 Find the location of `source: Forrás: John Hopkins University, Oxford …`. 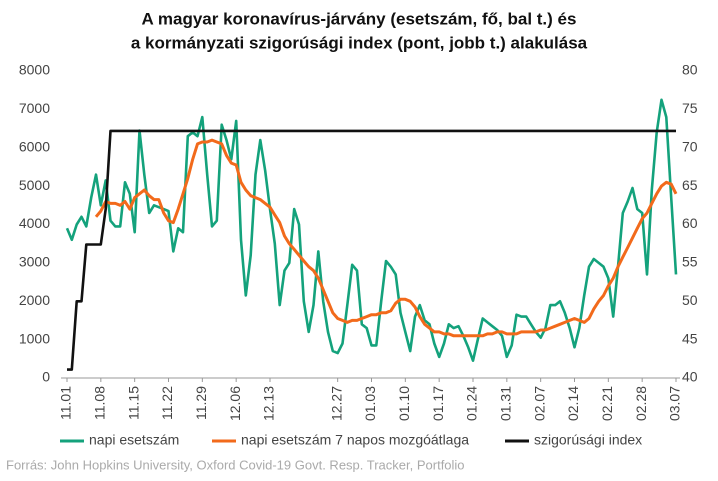

source: Forrás: John Hopkins University, Oxford … is located at coordinates (235, 464).